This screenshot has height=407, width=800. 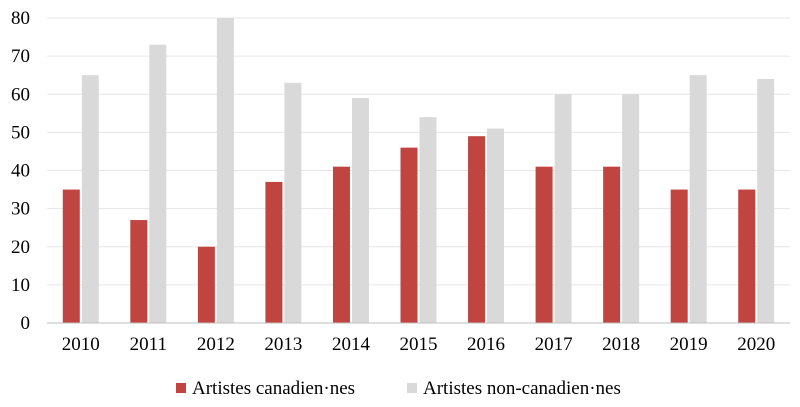 I want to click on y-tick-label: 60, so click(x=20, y=94).